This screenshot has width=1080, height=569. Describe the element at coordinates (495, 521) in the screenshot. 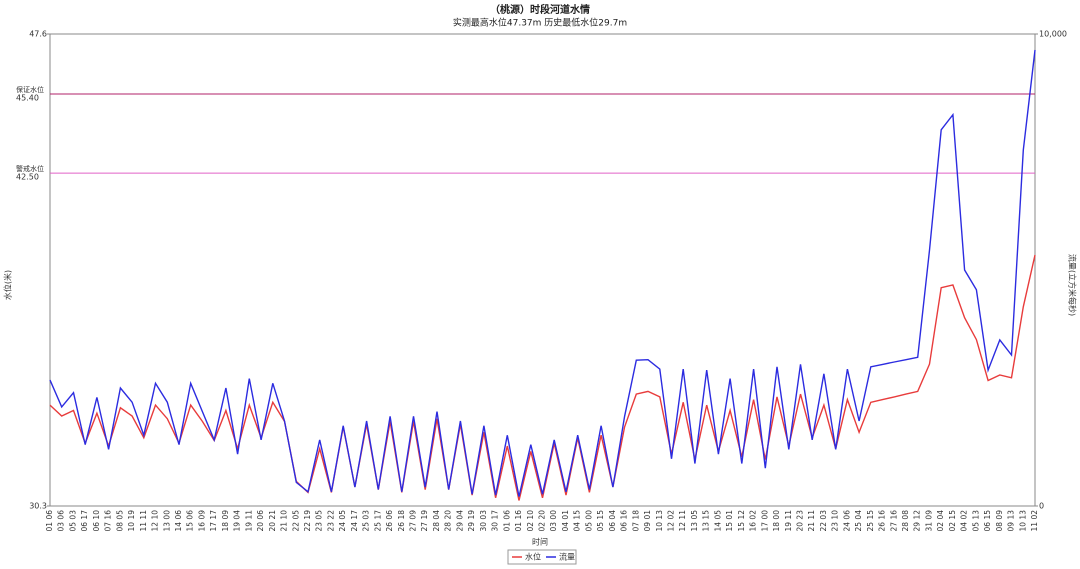

I see `x-tick-label: 30 17` at that location.